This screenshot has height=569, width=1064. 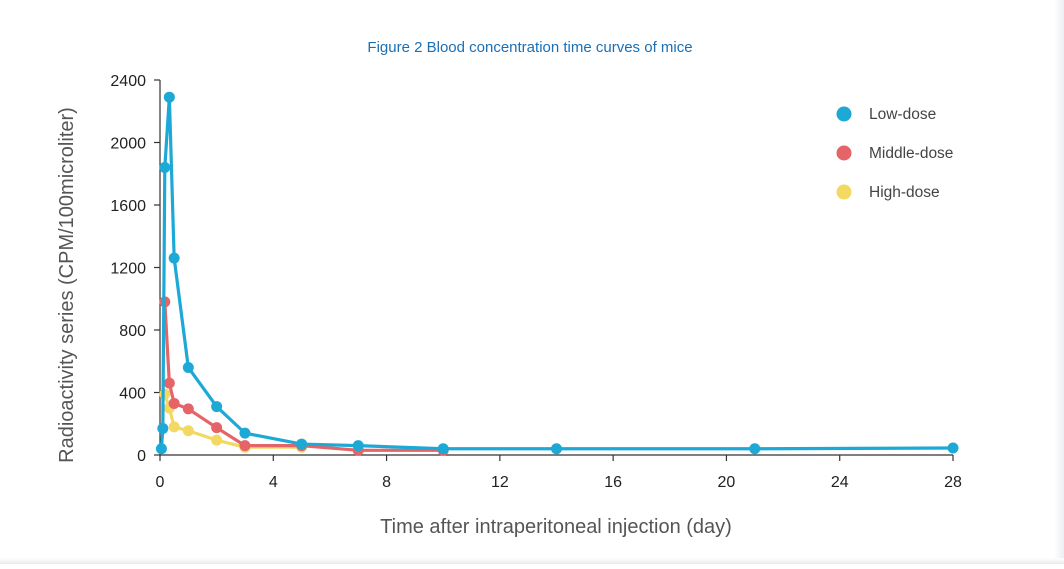 What do you see at coordinates (141, 456) in the screenshot?
I see `y-tick-label: 0` at bounding box center [141, 456].